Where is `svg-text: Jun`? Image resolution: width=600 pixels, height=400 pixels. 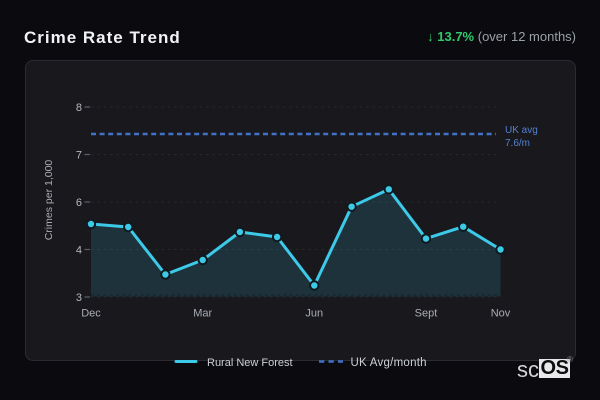 svg-text: Jun is located at coordinates (314, 314).